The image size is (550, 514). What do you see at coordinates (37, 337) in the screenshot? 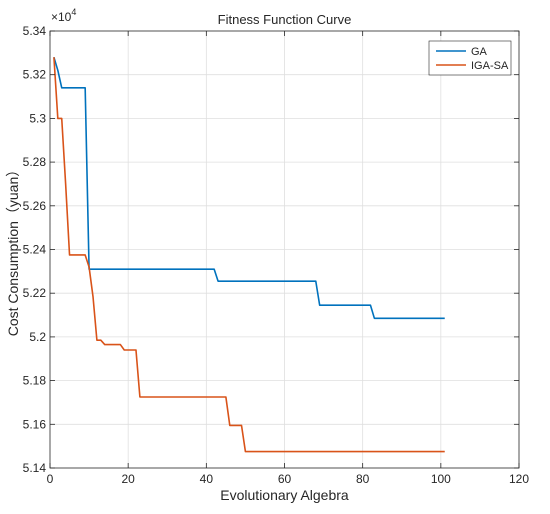
I see `y-tick-label: 5.2` at bounding box center [37, 337].